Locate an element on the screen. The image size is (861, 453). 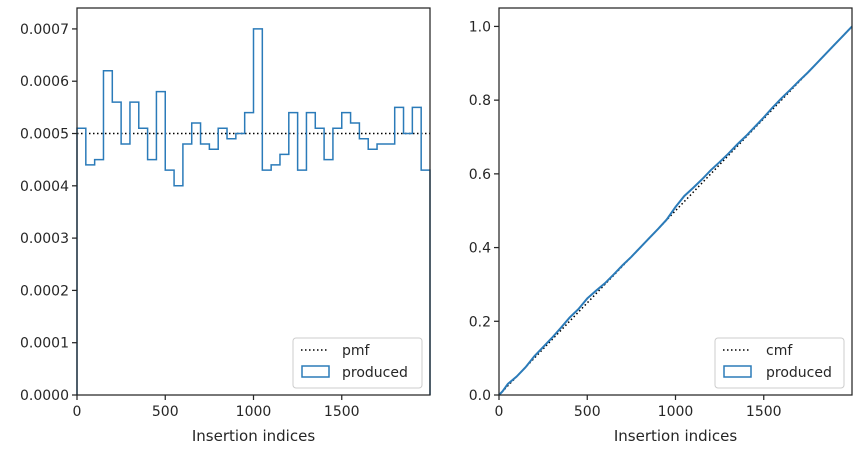
y-tick-label: 0.0002 is located at coordinates (44, 291).